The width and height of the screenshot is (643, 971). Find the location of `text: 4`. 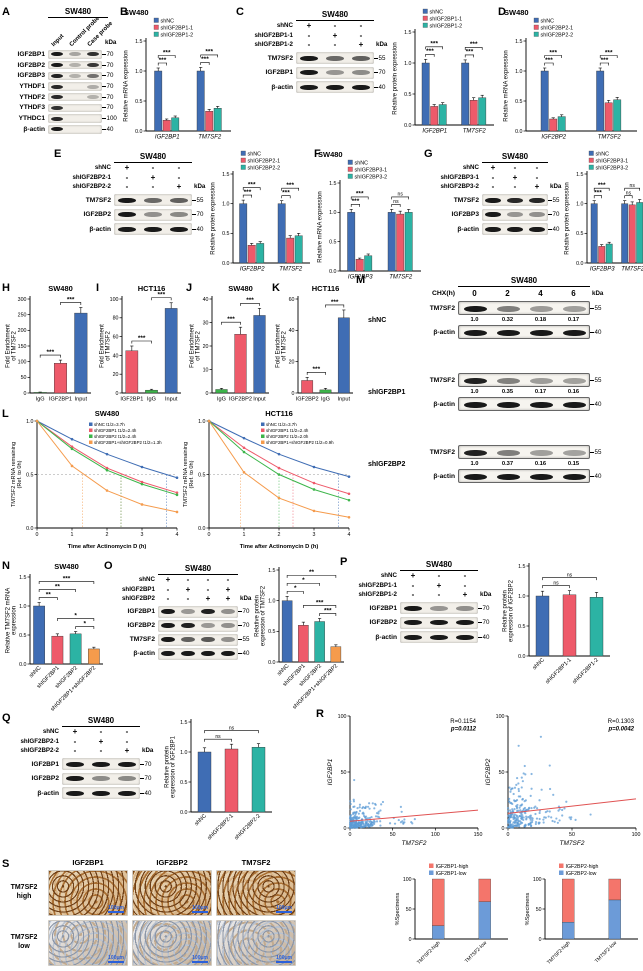

text: 4 is located at coordinates (349, 535).